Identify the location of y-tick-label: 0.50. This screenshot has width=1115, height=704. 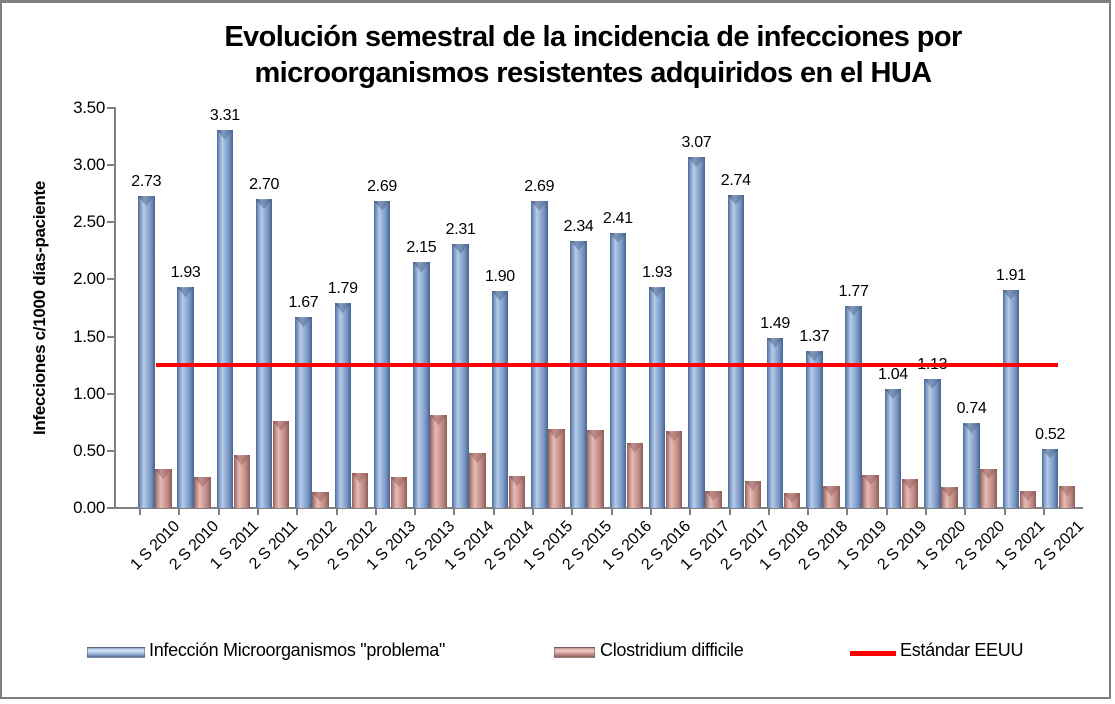
(89, 450).